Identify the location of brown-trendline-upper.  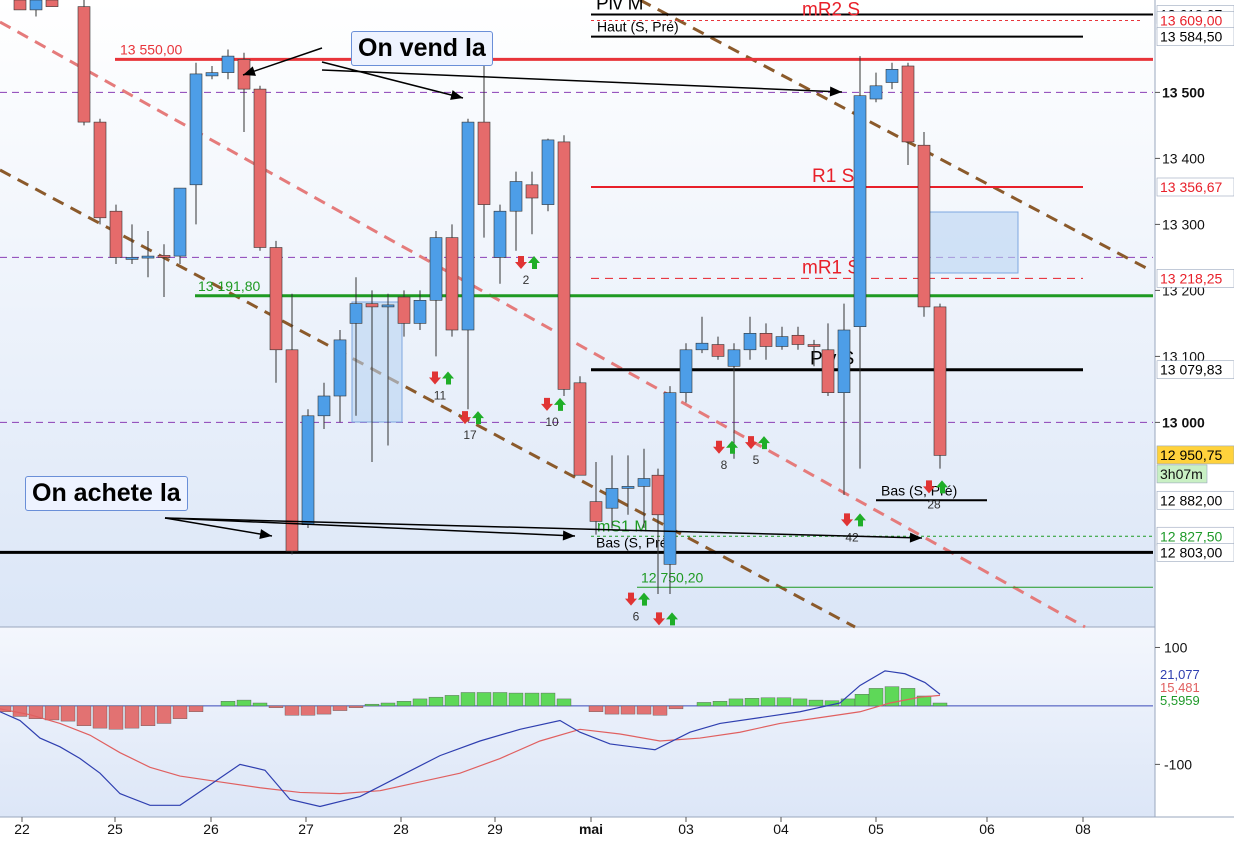
(895, 136).